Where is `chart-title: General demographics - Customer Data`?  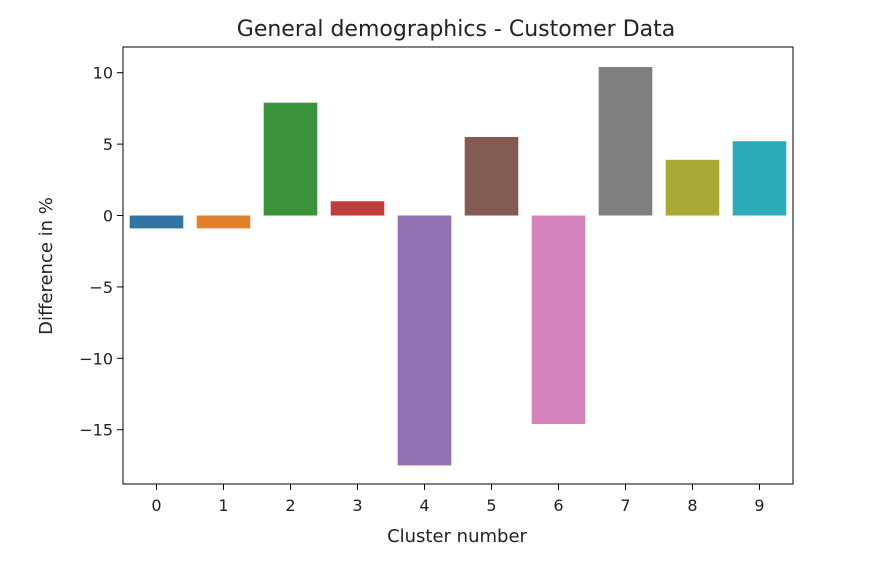
chart-title: General demographics - Customer Data is located at coordinates (456, 29).